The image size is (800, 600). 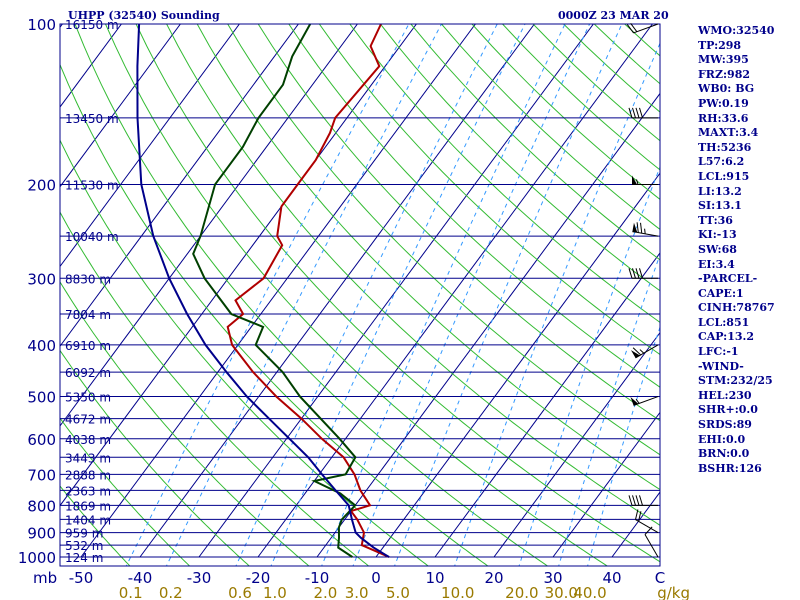 What do you see at coordinates (88, 506) in the screenshot?
I see `height-label: 1869 m` at bounding box center [88, 506].